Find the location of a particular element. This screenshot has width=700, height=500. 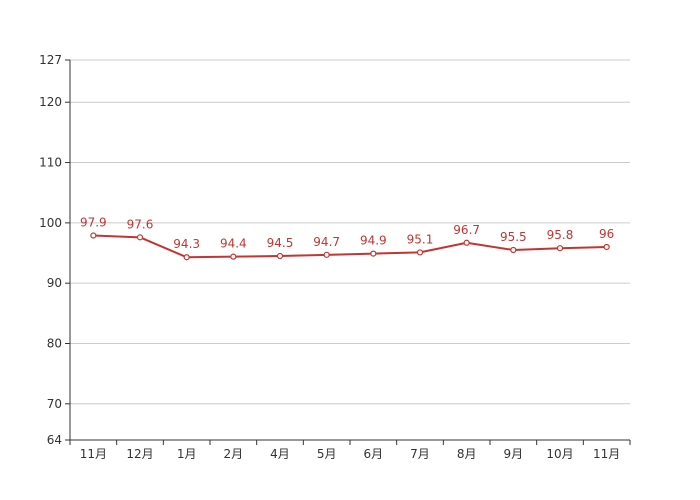

data-label: 97.6 is located at coordinates (140, 224).